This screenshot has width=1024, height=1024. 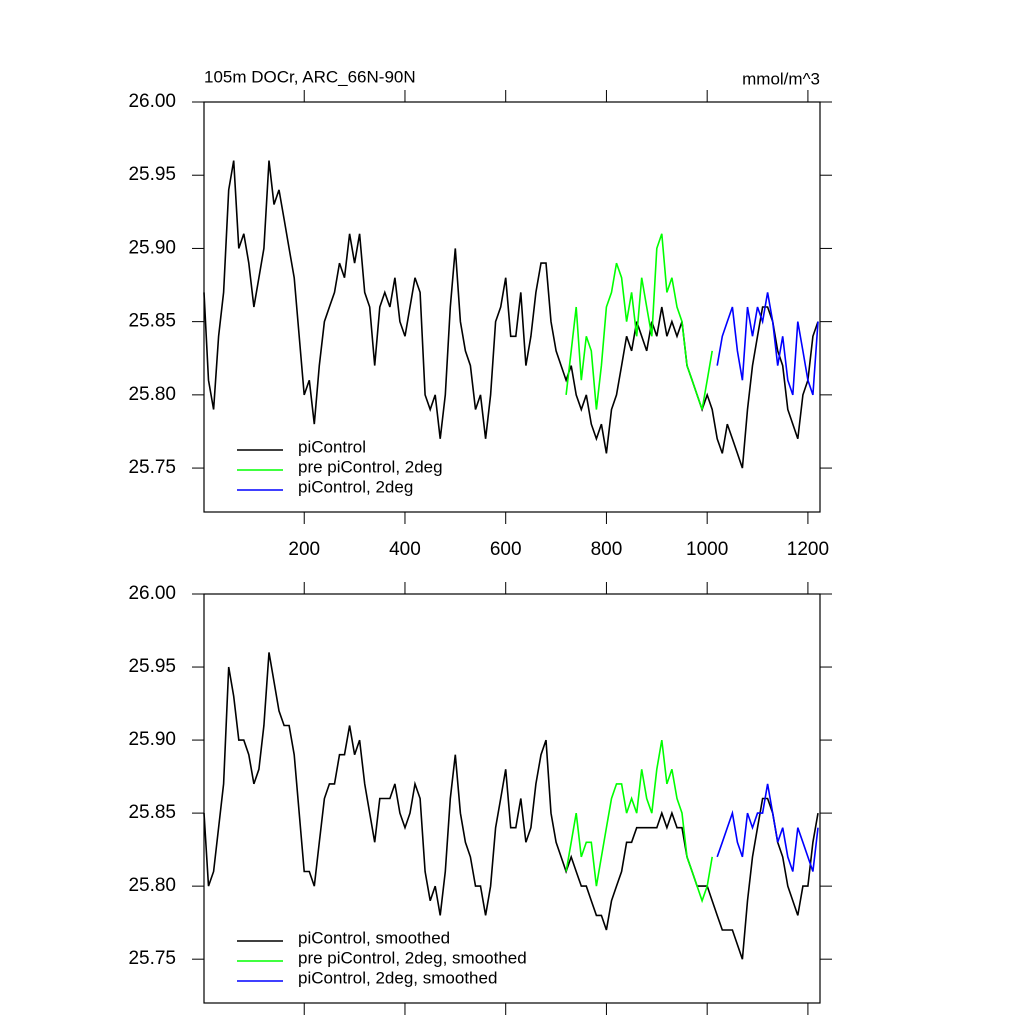 I want to click on x-tick-label: 200, so click(x=304, y=549).